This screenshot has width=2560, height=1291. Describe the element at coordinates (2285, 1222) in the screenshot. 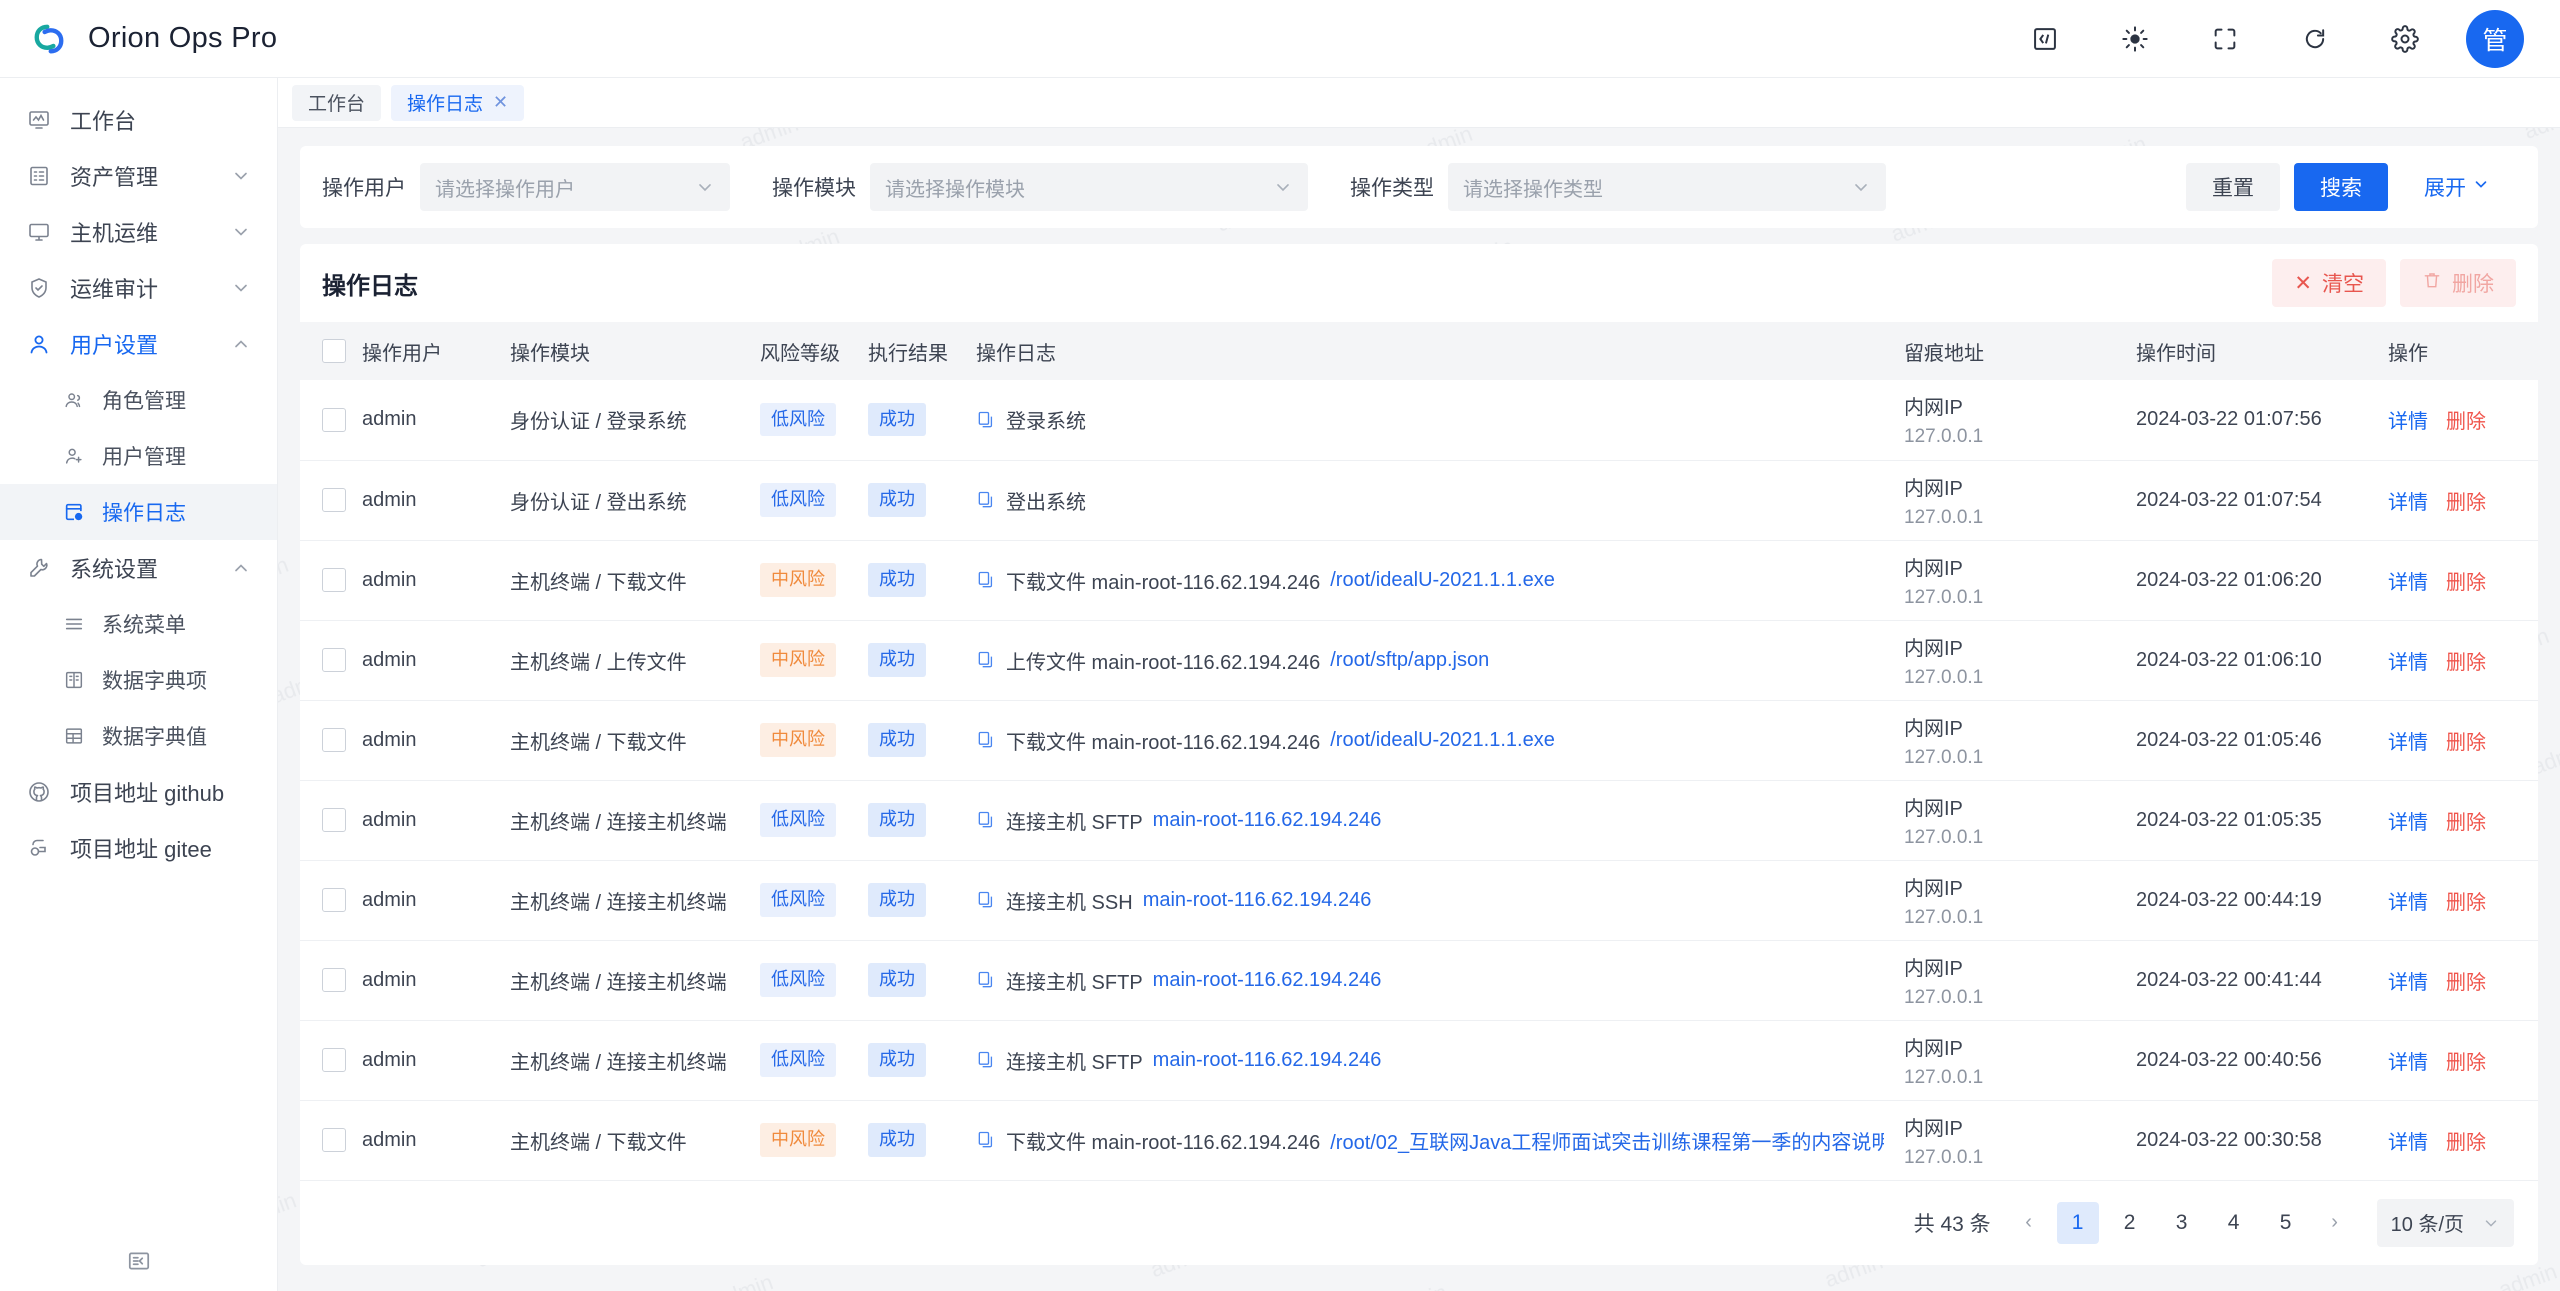

I see `page-5-button: 5` at that location.